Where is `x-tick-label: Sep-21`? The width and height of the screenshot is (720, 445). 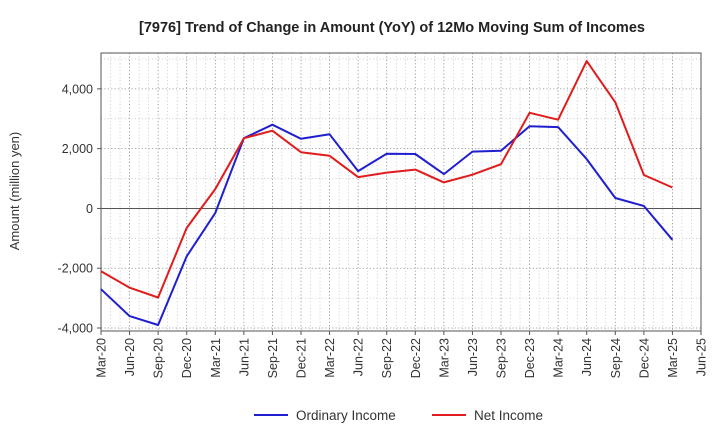 x-tick-label: Sep-21 is located at coordinates (273, 358).